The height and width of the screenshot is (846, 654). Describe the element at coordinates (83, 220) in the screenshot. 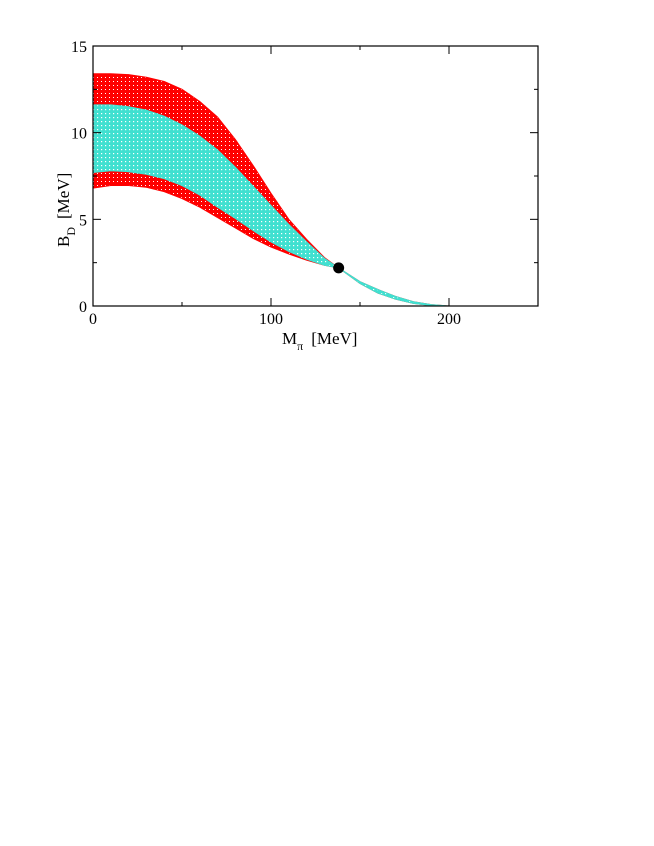

I see `y-tick-label: 5` at that location.